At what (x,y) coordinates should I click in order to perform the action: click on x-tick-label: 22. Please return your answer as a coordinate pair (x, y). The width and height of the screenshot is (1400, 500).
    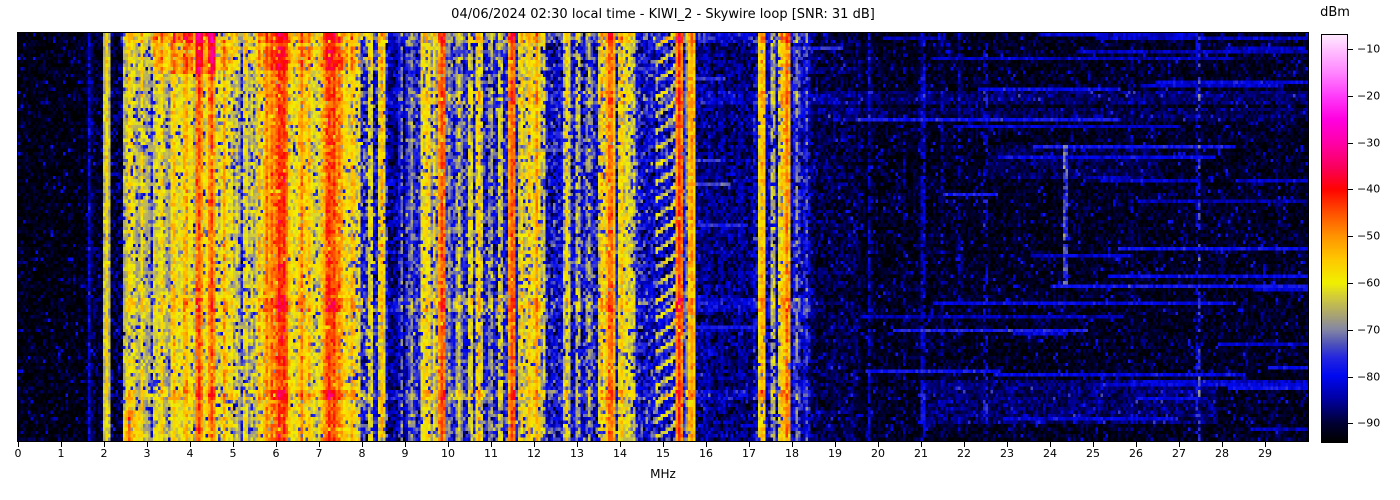
    Looking at the image, I should click on (964, 453).